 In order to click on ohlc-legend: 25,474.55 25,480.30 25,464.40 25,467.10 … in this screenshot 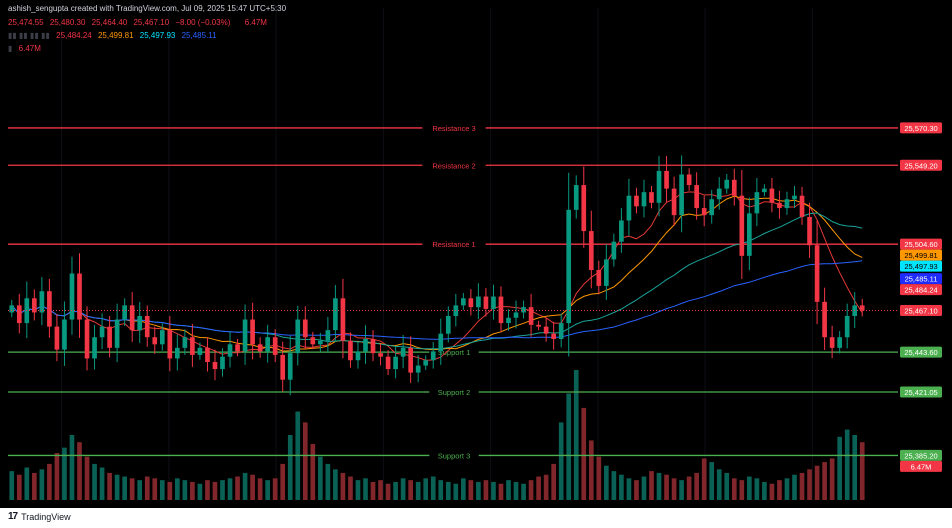, I will do `click(139, 22)`.